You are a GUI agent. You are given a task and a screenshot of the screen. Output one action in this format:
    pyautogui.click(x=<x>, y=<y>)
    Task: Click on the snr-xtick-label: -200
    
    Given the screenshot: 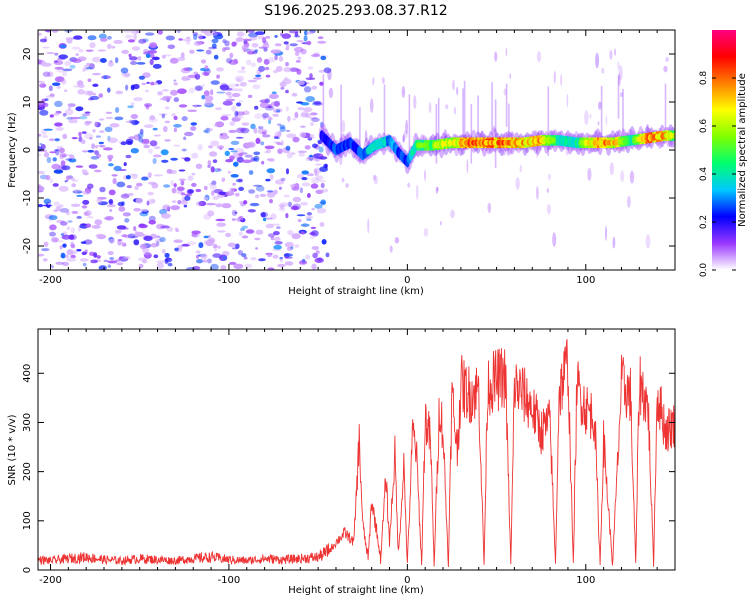 What is the action you would take?
    pyautogui.click(x=50, y=580)
    